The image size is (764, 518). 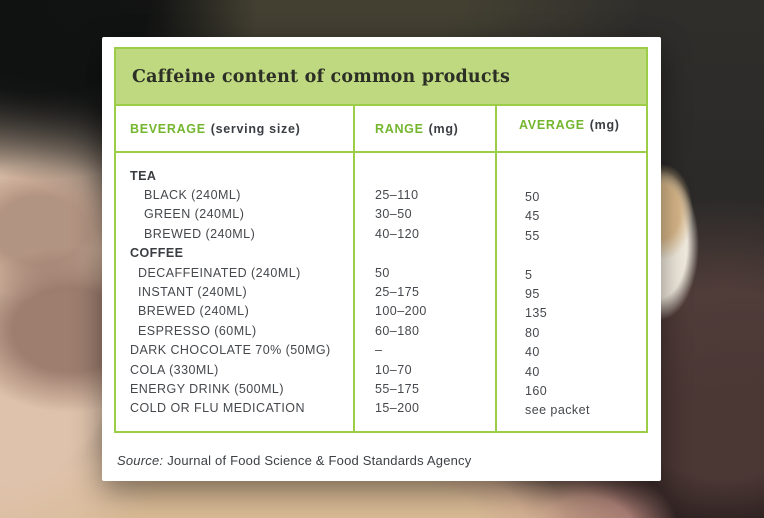 I want to click on table-row: INSTANT (240ML) 25–175 95, so click(x=381, y=291).